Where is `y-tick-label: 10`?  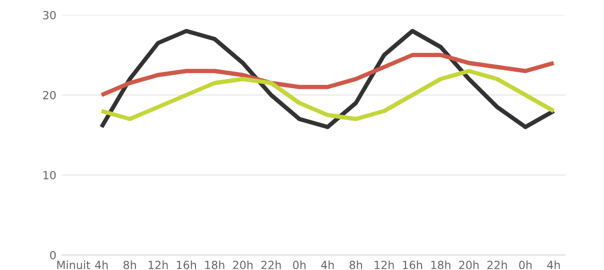
y-tick-label: 10 is located at coordinates (50, 175).